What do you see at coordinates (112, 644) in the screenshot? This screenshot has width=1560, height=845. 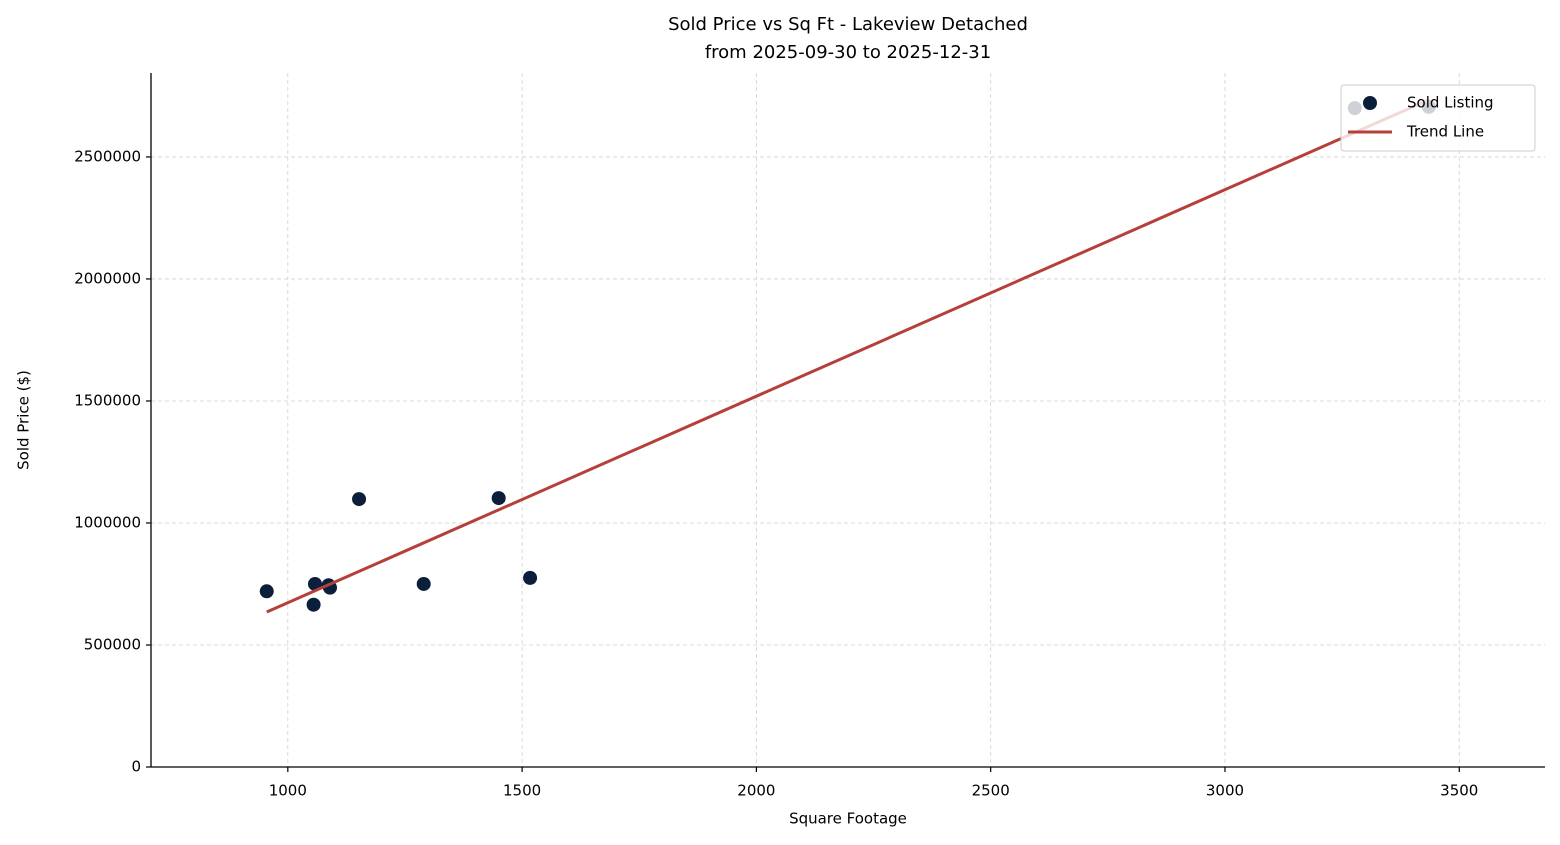 I see `y-tick-label: 500000` at bounding box center [112, 644].